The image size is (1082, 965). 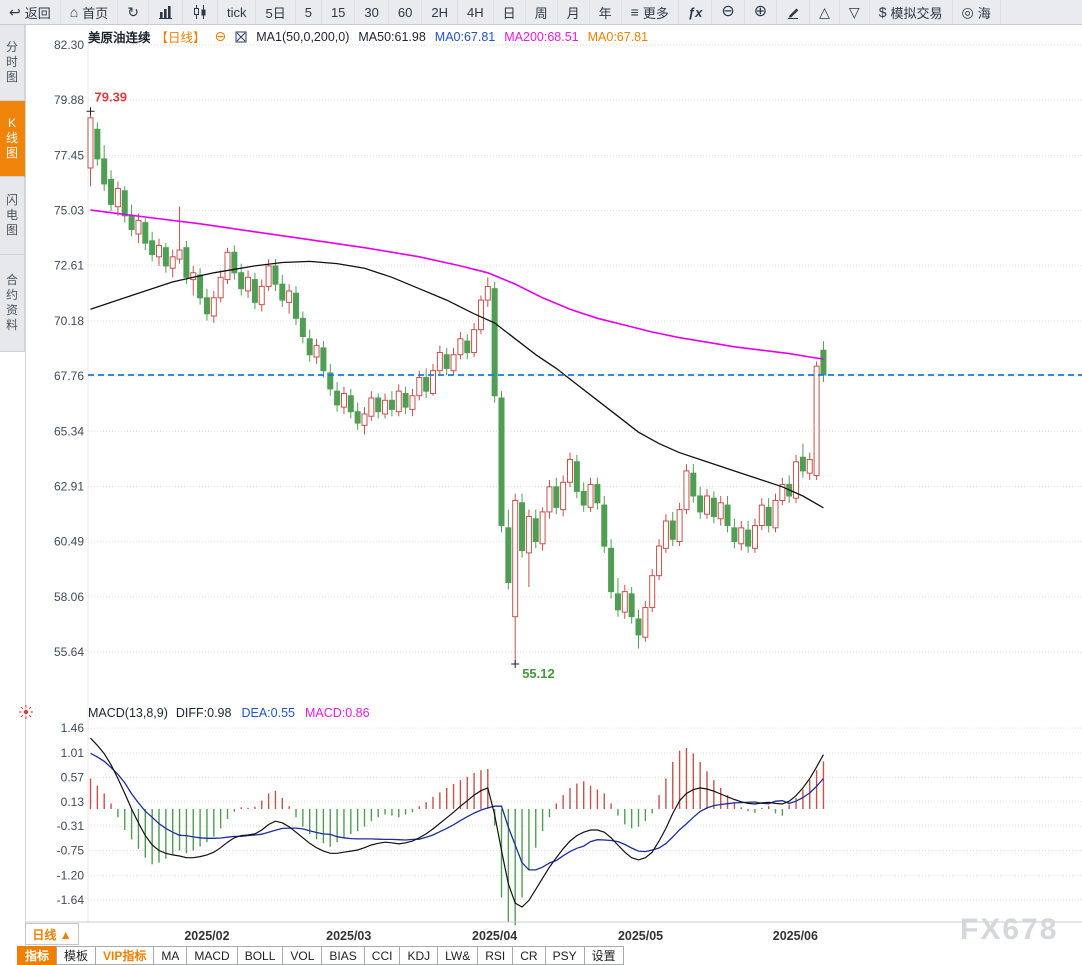 What do you see at coordinates (12, 63) in the screenshot?
I see `sidebar-tab-time-chart: 分时图` at bounding box center [12, 63].